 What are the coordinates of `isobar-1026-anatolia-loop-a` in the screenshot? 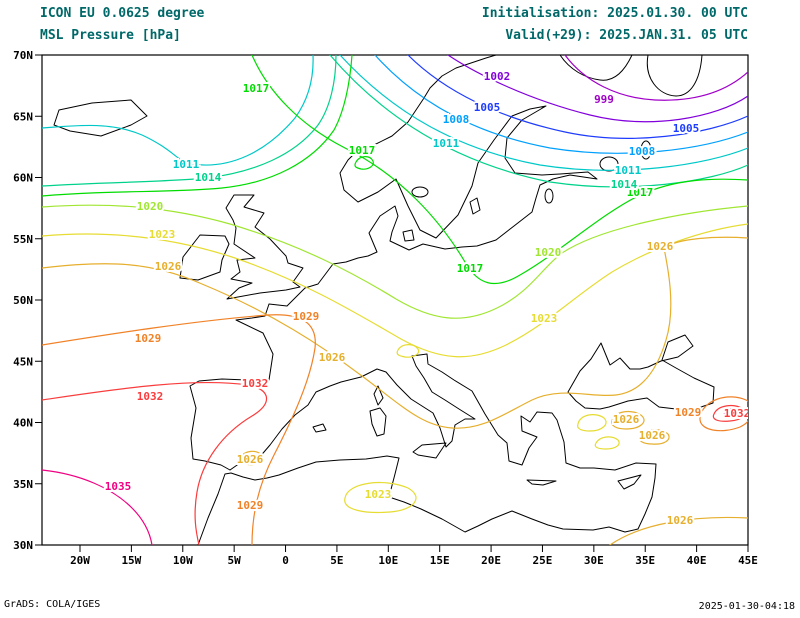 It's located at (628, 420).